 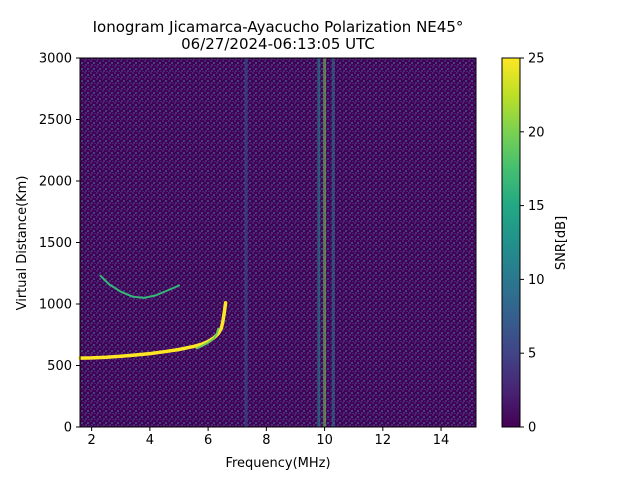 What do you see at coordinates (55, 120) in the screenshot?
I see `y-tick-label: 2500` at bounding box center [55, 120].